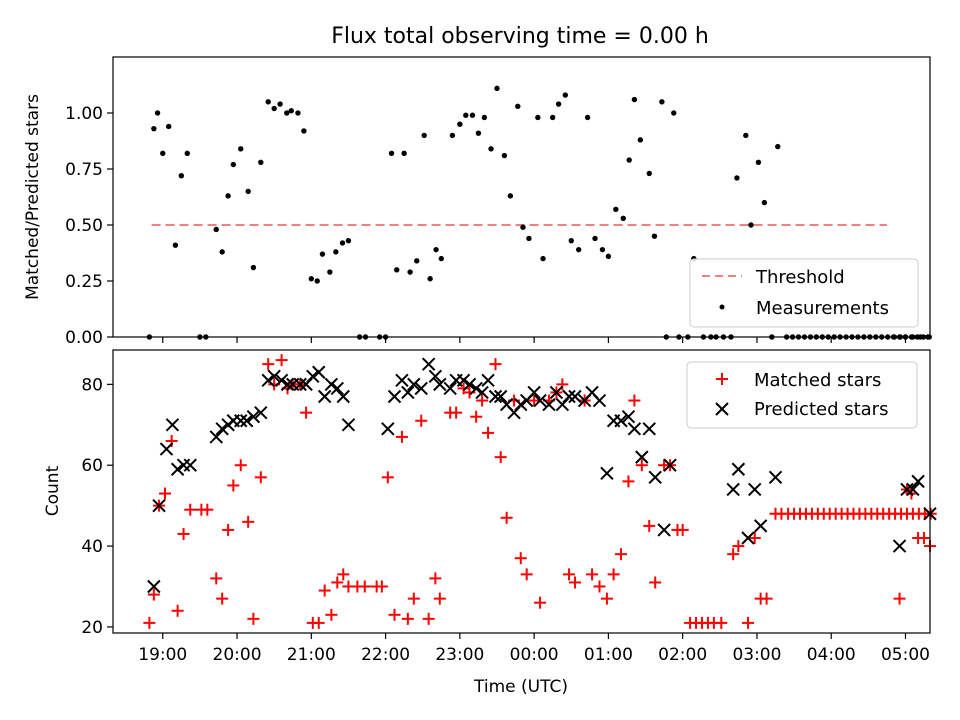 This screenshot has width=960, height=720. Describe the element at coordinates (33, 197) in the screenshot. I see `top-y-label: Matched/Predicted stars` at that location.